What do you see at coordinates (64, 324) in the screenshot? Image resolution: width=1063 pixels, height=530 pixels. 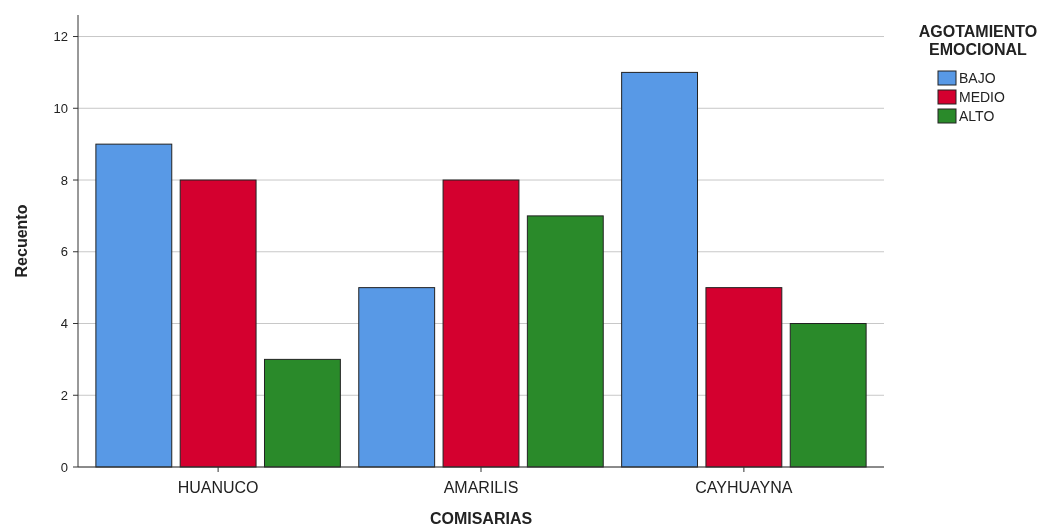 I see `y-tick-label: 4` at bounding box center [64, 324].